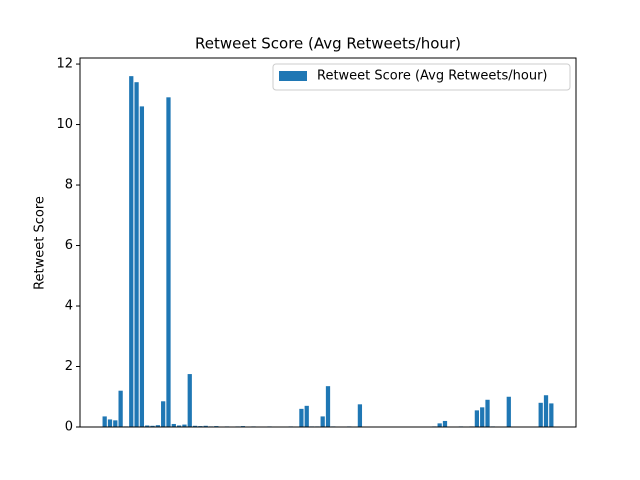 The width and height of the screenshot is (640, 480). Describe the element at coordinates (69, 366) in the screenshot. I see `y-tick-label: 2` at that location.